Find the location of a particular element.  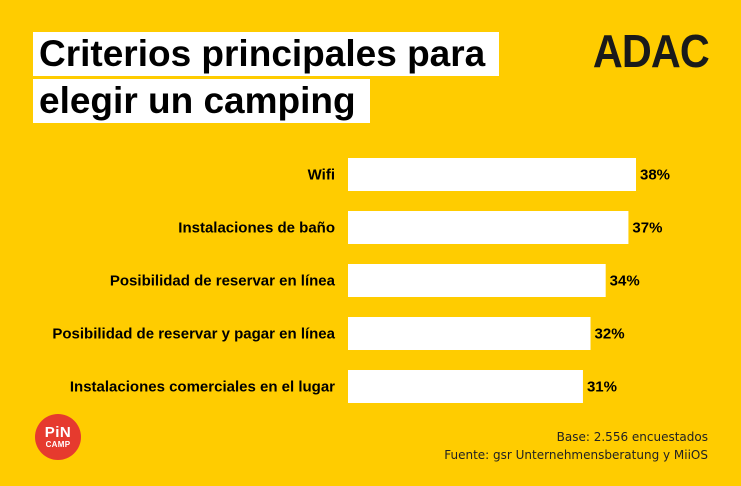

value-label-2: 34% is located at coordinates (625, 281).